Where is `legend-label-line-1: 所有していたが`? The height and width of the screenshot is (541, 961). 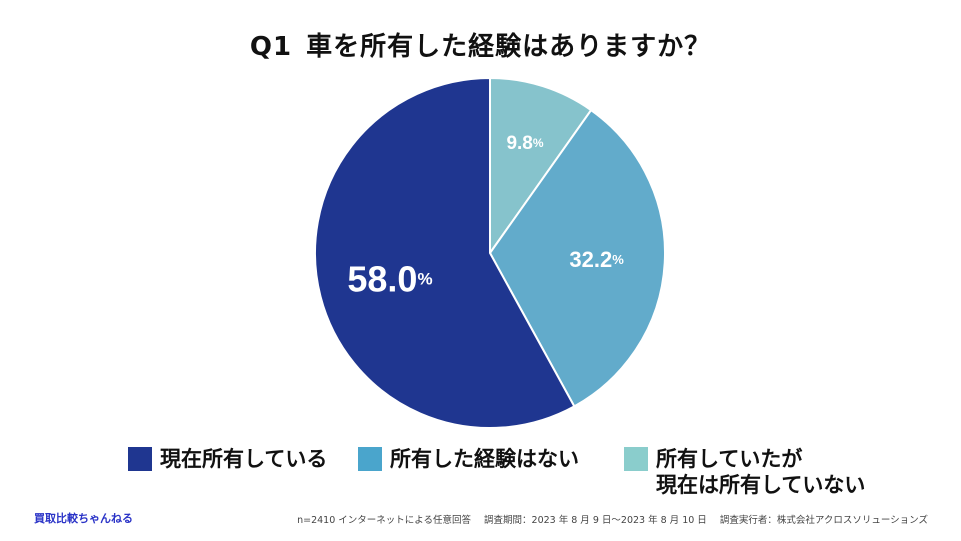
legend-label-line-1: 所有していたが is located at coordinates (729, 459).